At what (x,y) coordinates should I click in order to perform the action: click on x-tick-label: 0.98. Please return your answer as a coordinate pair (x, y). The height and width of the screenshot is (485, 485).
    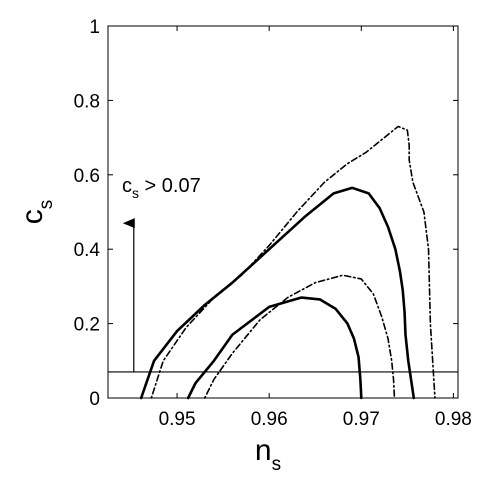
    Looking at the image, I should click on (453, 419).